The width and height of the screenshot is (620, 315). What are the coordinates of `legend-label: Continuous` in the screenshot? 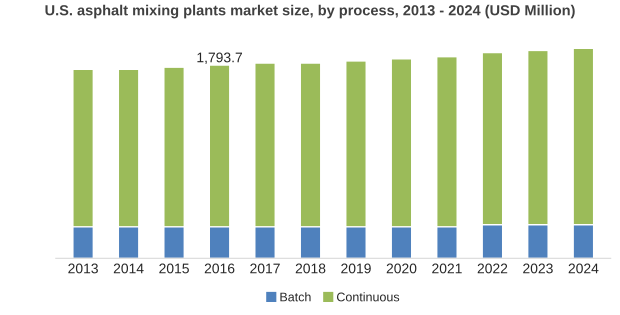 It's located at (368, 297).